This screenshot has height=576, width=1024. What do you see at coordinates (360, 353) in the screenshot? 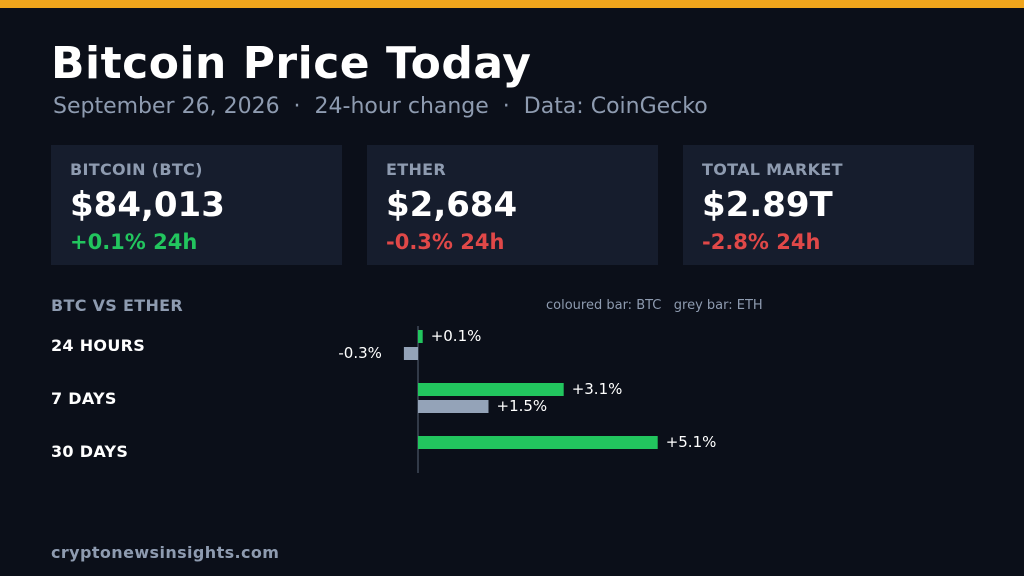
I see `bar-label-eth-0: -0.3%` at bounding box center [360, 353].